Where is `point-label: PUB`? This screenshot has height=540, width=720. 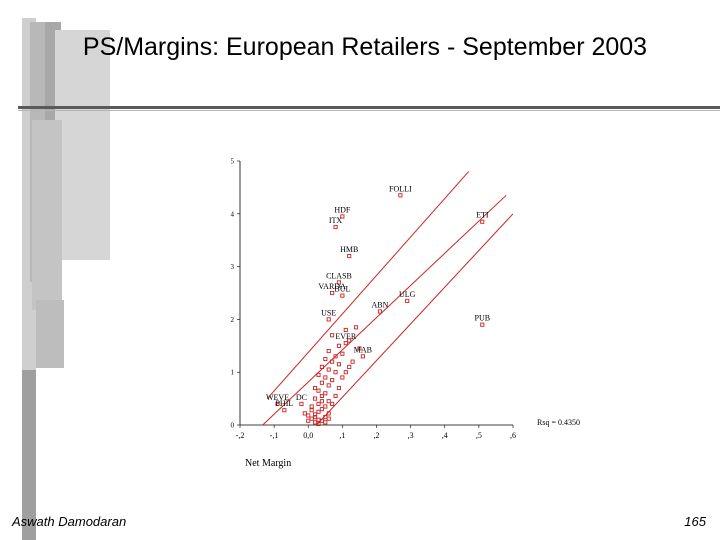
point-label: PUB is located at coordinates (483, 318).